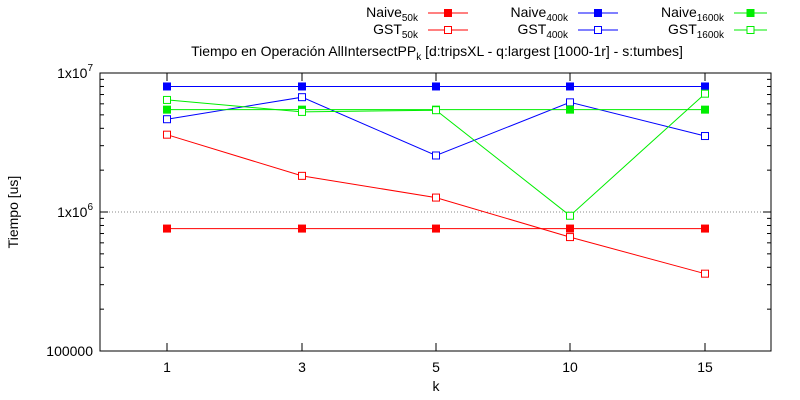 This screenshot has width=800, height=400. Describe the element at coordinates (436, 367) in the screenshot. I see `x-tick-label: 5` at that location.